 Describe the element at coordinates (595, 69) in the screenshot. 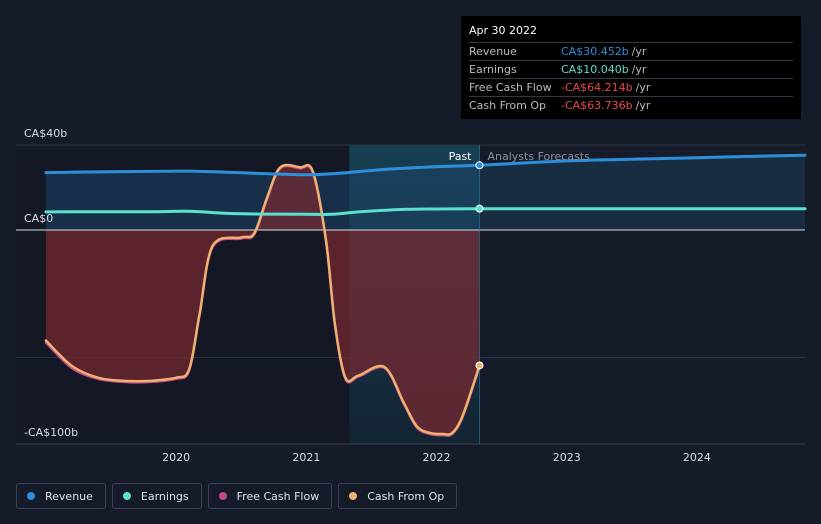

I see `tooltip-value: CA$10.040b` at that location.